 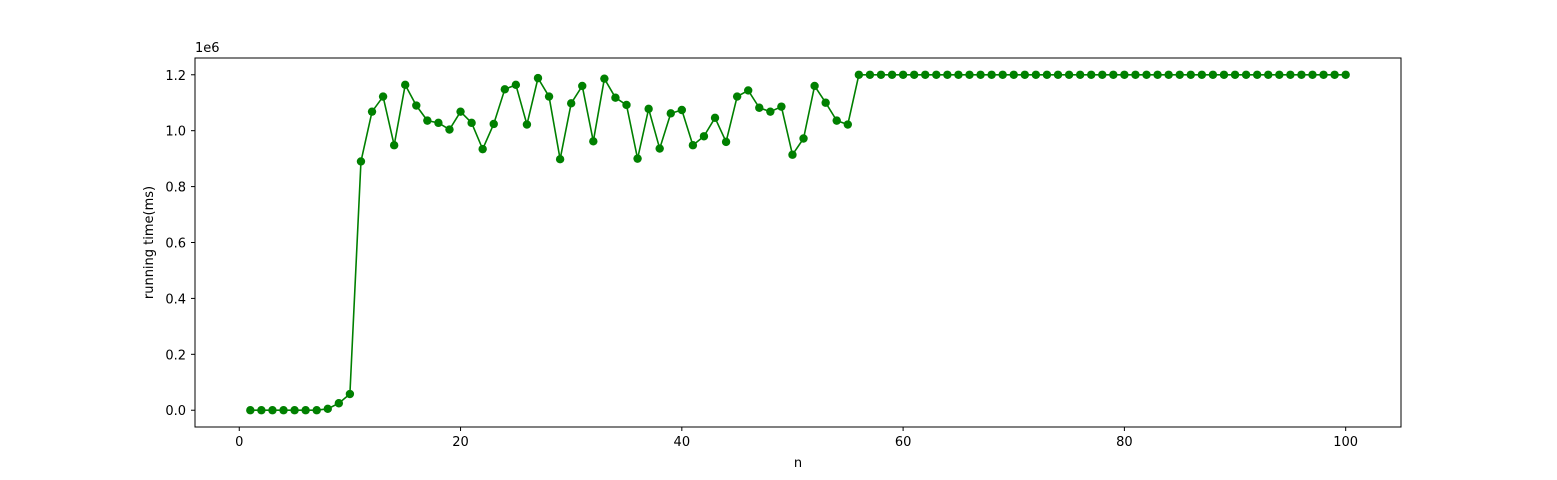 I want to click on x-tick-label: 100, so click(x=1345, y=442).